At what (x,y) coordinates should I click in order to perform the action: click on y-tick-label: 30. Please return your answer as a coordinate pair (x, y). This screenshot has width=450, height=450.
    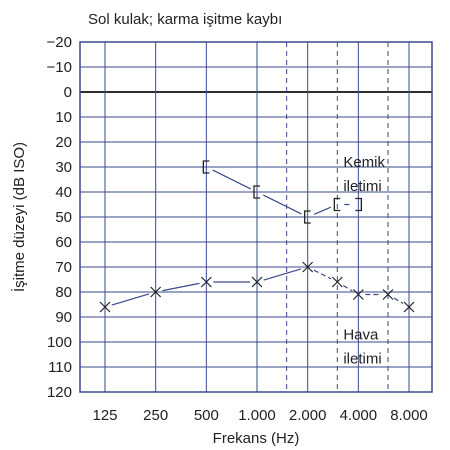
    Looking at the image, I should click on (63, 167).